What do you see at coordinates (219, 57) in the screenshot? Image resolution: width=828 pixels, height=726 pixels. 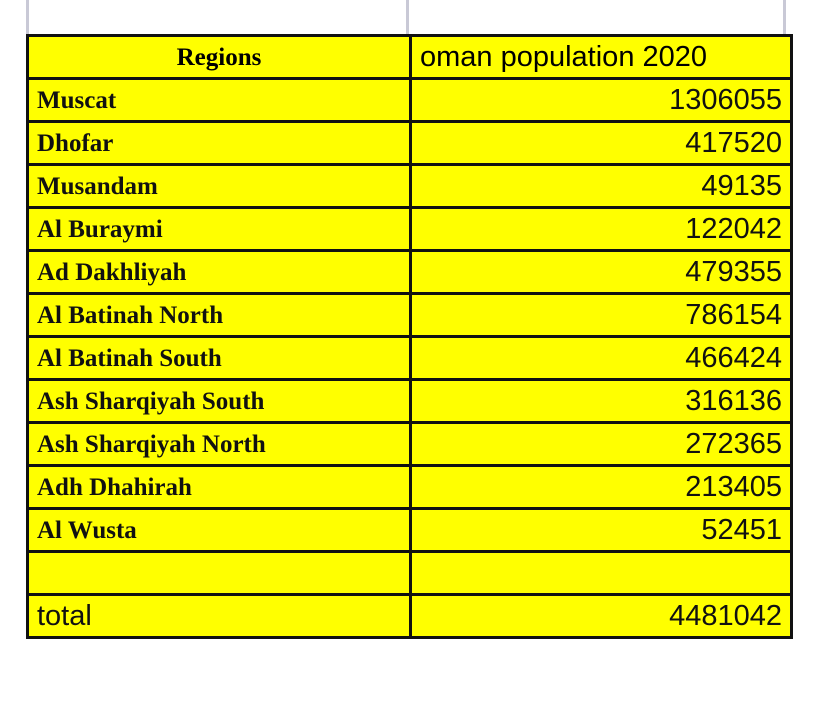 I see `header-regions-cell: Regions` at bounding box center [219, 57].